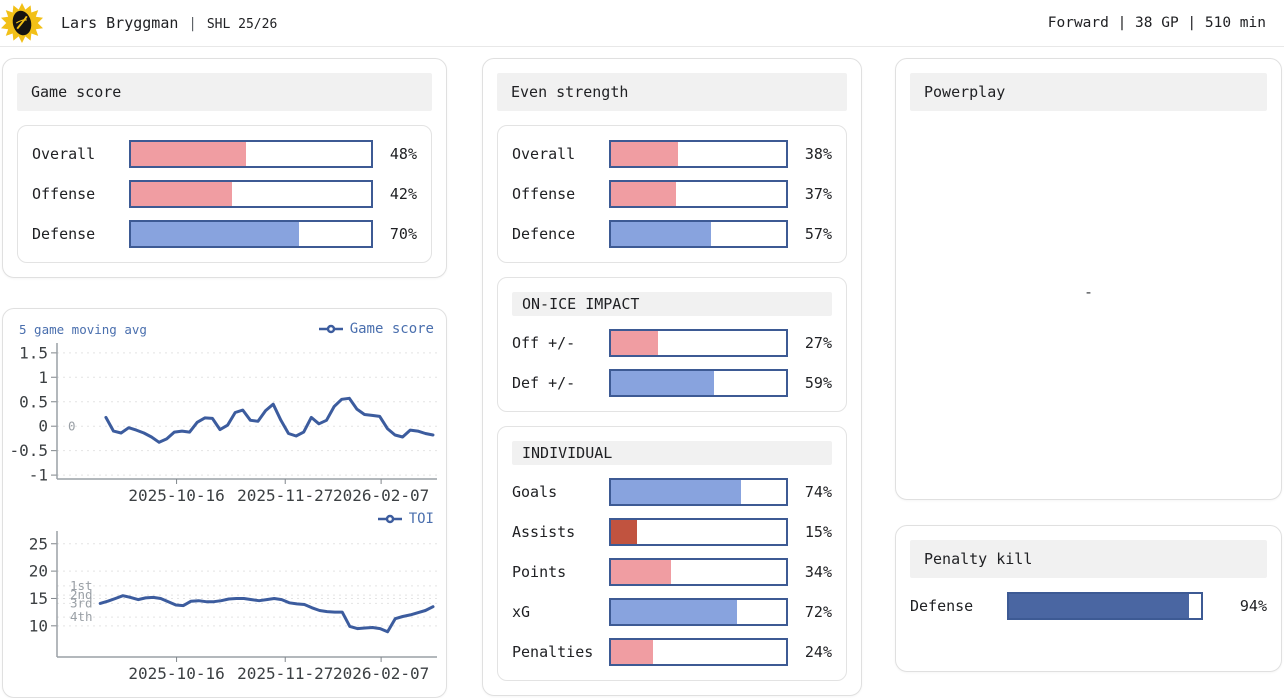 The height and width of the screenshot is (698, 1284). I want to click on stat-row: Assists 15%, so click(672, 532).